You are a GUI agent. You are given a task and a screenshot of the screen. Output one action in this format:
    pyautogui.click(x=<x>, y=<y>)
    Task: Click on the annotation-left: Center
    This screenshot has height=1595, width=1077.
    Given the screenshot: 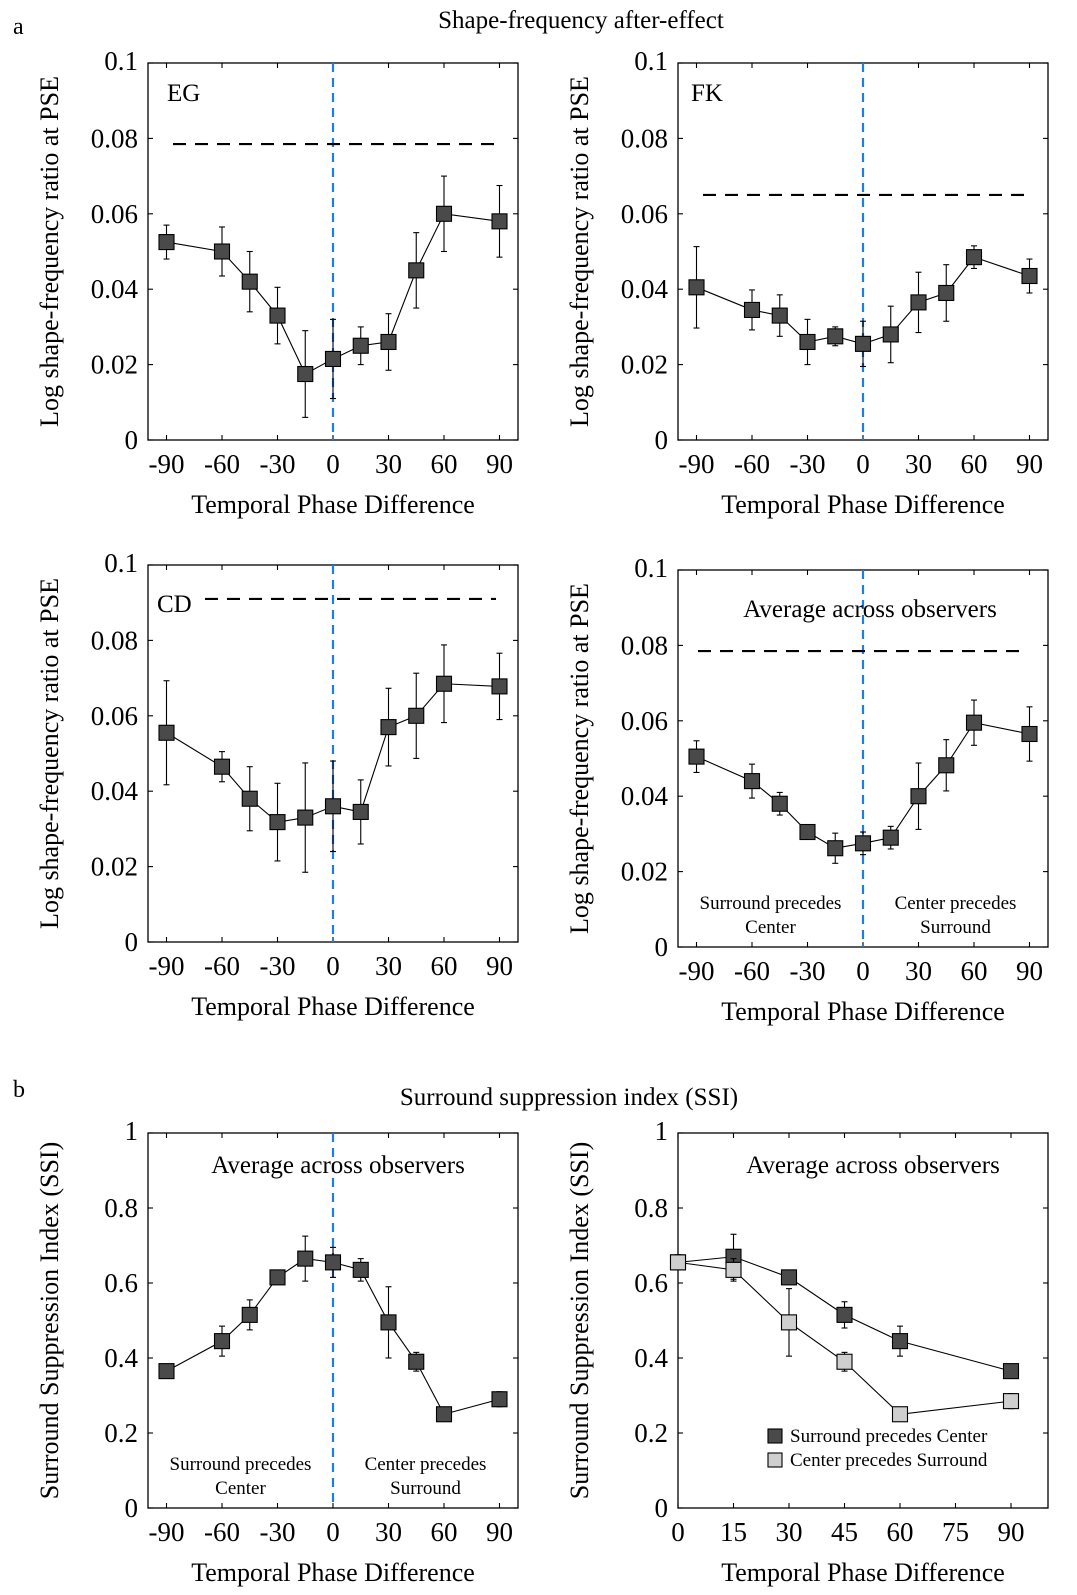 What is the action you would take?
    pyautogui.click(x=770, y=927)
    